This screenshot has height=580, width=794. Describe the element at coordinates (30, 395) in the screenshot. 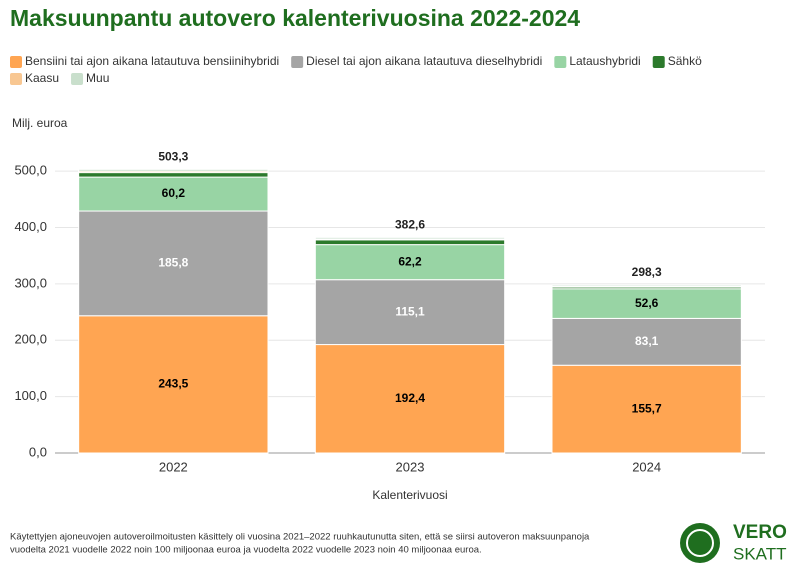

I see `y-tick-label: 100,0` at that location.